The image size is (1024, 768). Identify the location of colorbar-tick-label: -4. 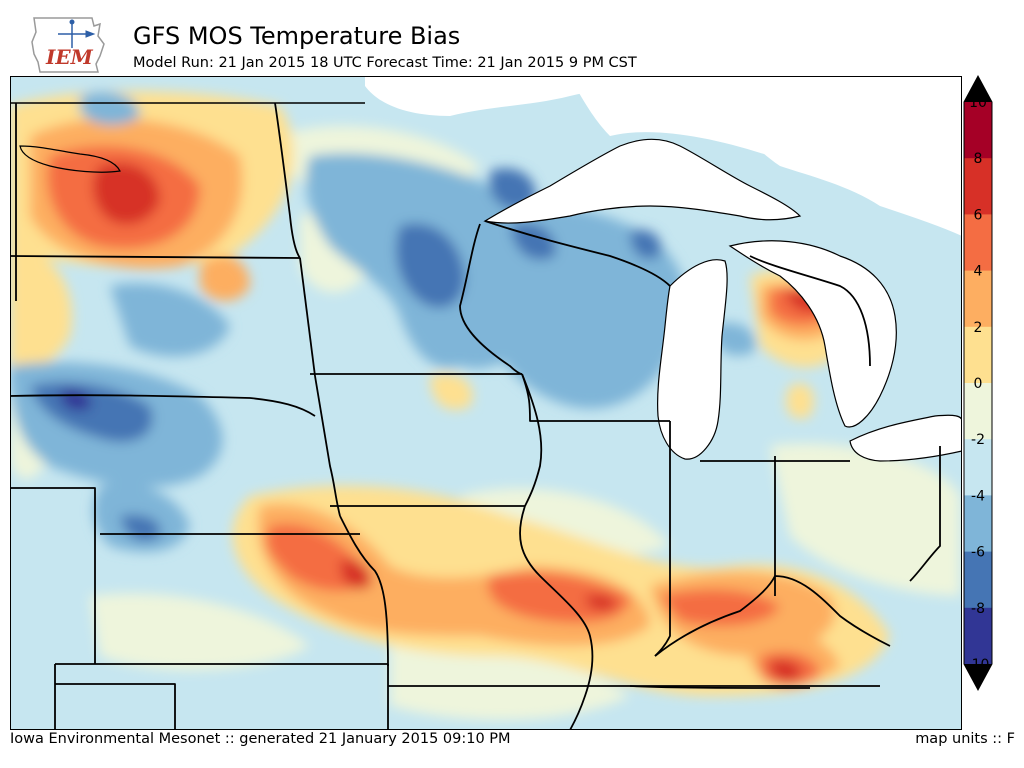
(978, 496).